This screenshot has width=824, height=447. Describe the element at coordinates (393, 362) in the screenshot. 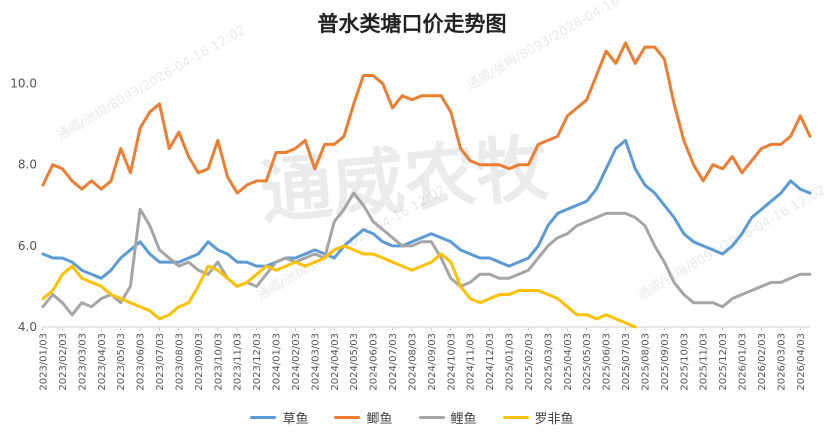

I see `x-tick-label: 2024/07/03` at that location.